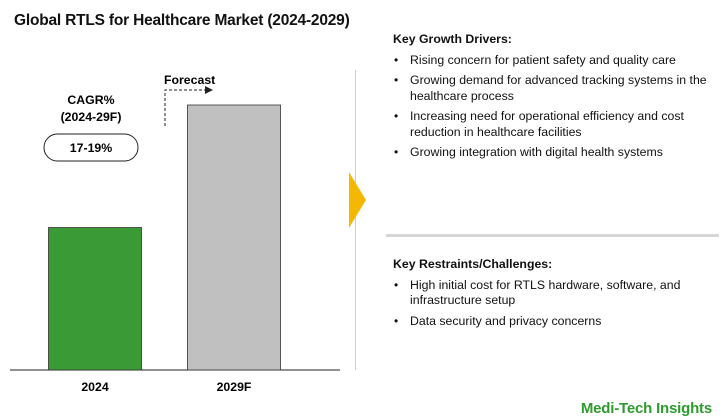  I want to click on drivers-heading: Key Growth Drivers:, so click(452, 39).